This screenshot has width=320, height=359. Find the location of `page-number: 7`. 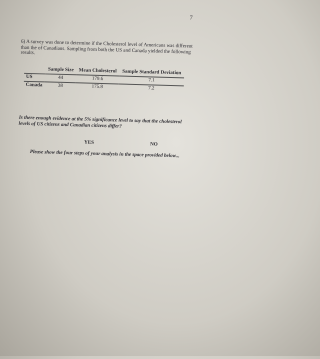

page-number: 7 is located at coordinates (191, 18).